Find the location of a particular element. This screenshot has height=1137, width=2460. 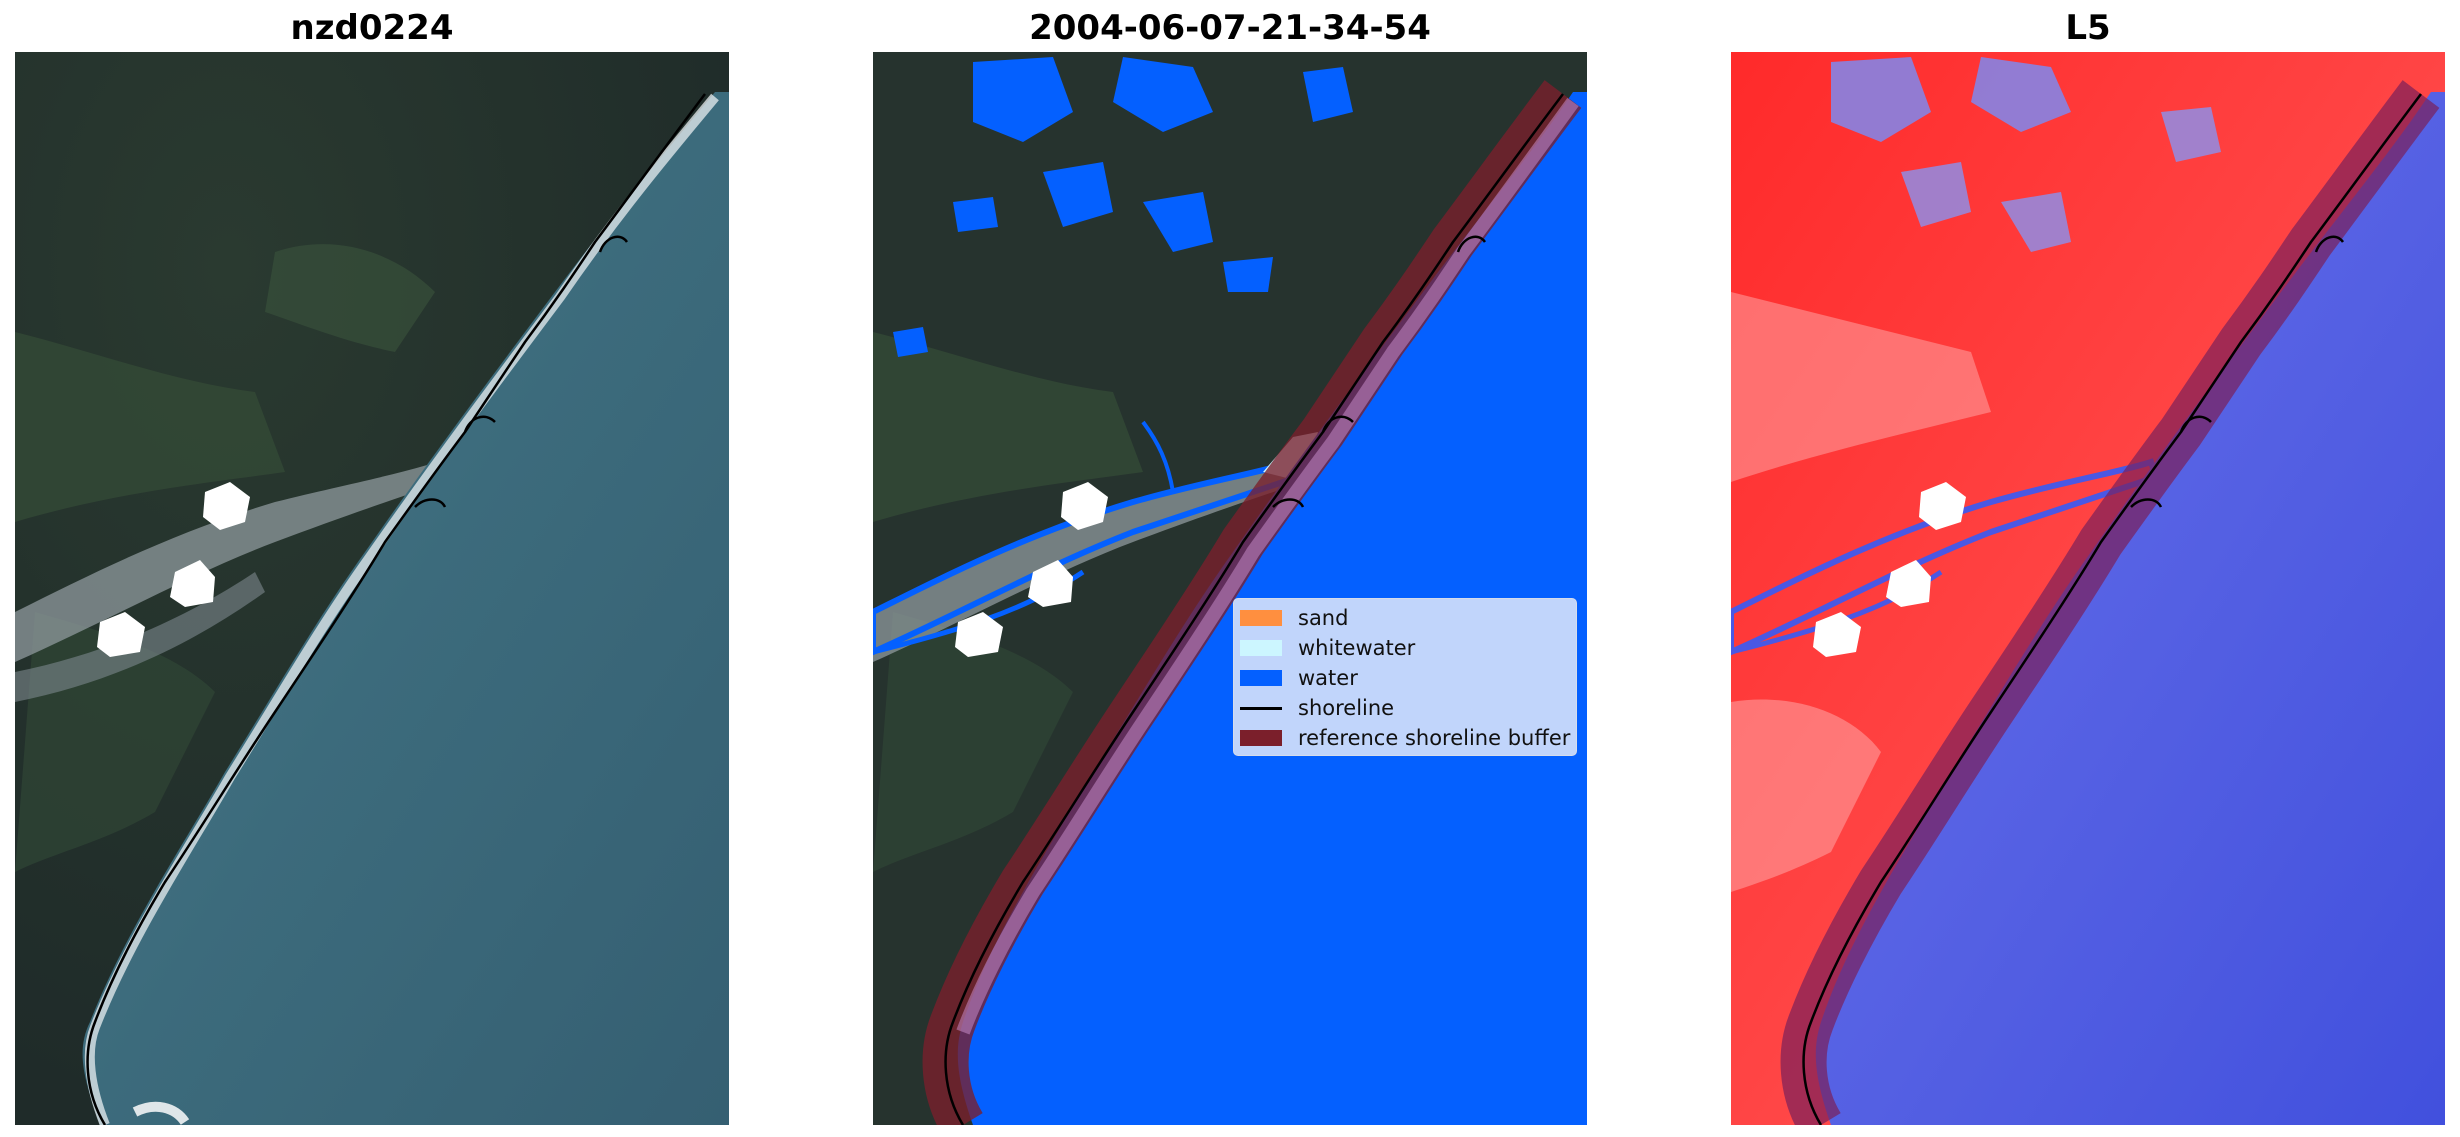

legend-swatch-water is located at coordinates (1261, 678).